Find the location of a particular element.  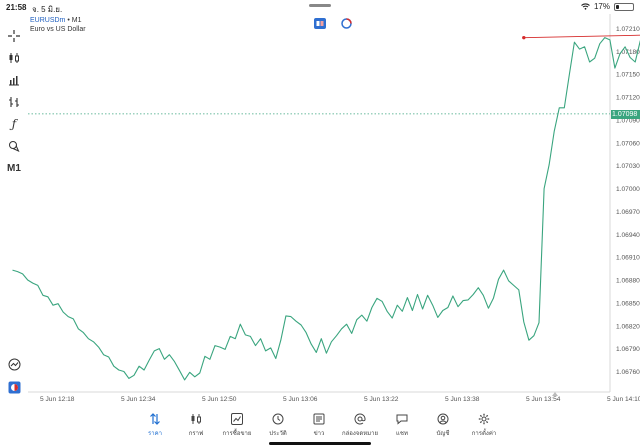

status-dots-indicator is located at coordinates (320, 5).